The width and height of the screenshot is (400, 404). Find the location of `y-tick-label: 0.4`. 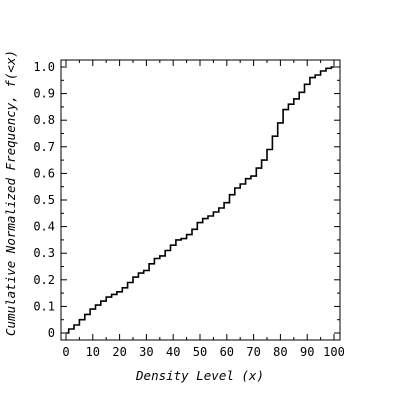

y-tick-label: 0.4 is located at coordinates (44, 227).